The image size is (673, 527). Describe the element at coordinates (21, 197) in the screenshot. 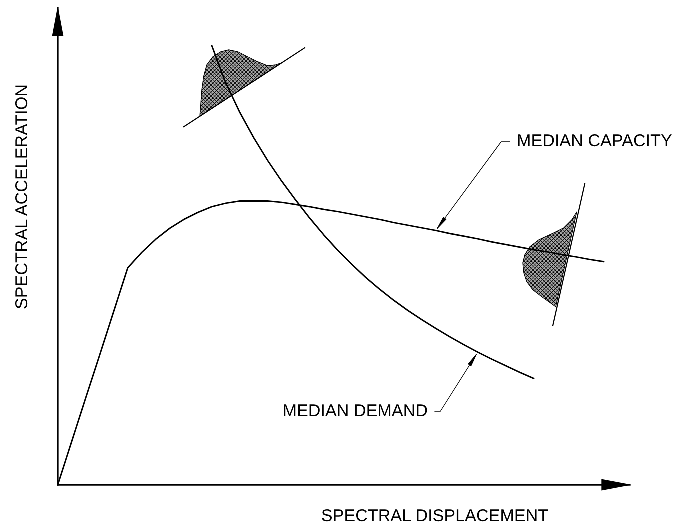

I see `y-axis-title: SPECTRAL ACCELERATION` at that location.